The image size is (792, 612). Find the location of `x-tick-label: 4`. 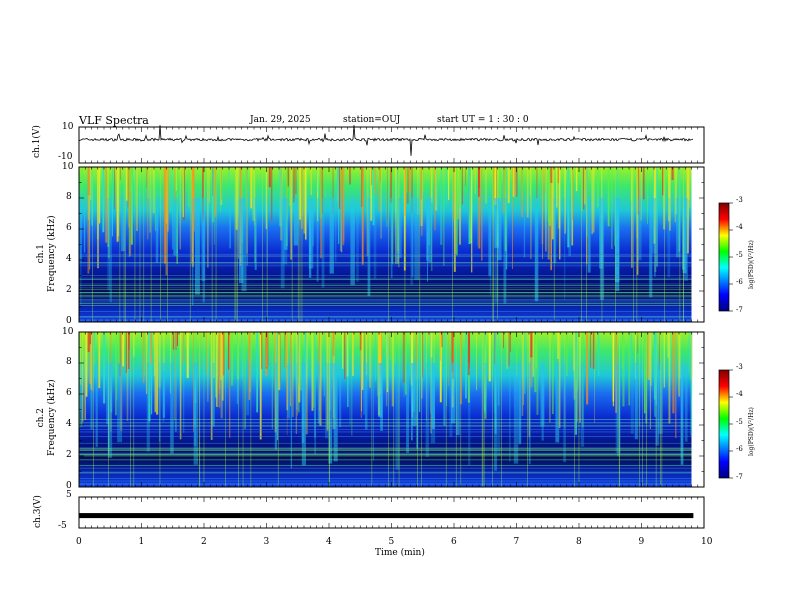

x-tick-label: 4 is located at coordinates (329, 542).